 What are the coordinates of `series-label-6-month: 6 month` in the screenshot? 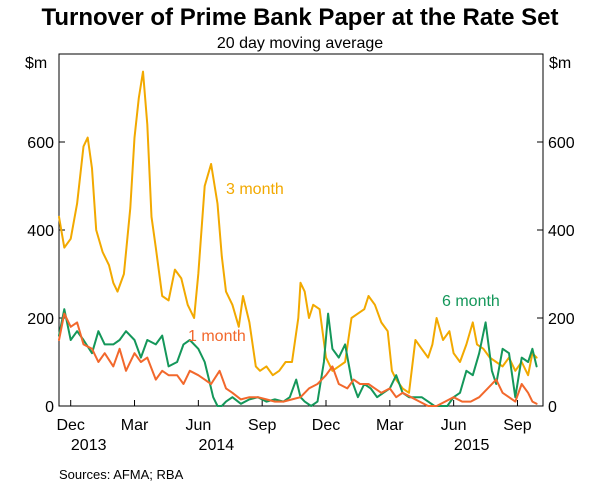 It's located at (471, 301).